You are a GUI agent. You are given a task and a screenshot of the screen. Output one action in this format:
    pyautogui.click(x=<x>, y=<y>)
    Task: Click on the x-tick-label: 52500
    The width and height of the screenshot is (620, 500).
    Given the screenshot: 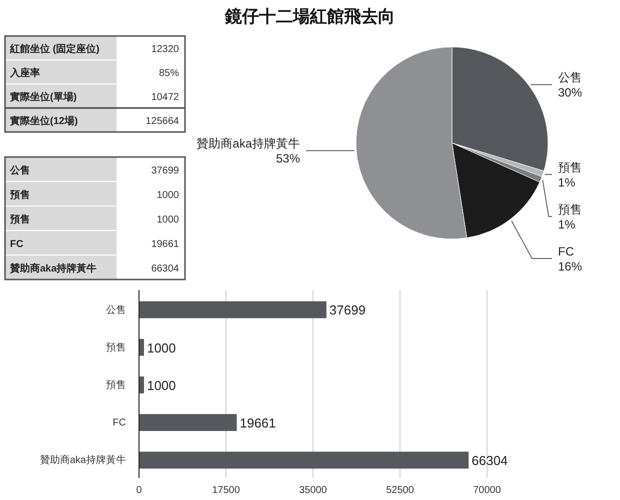 What is the action you would take?
    pyautogui.click(x=400, y=490)
    